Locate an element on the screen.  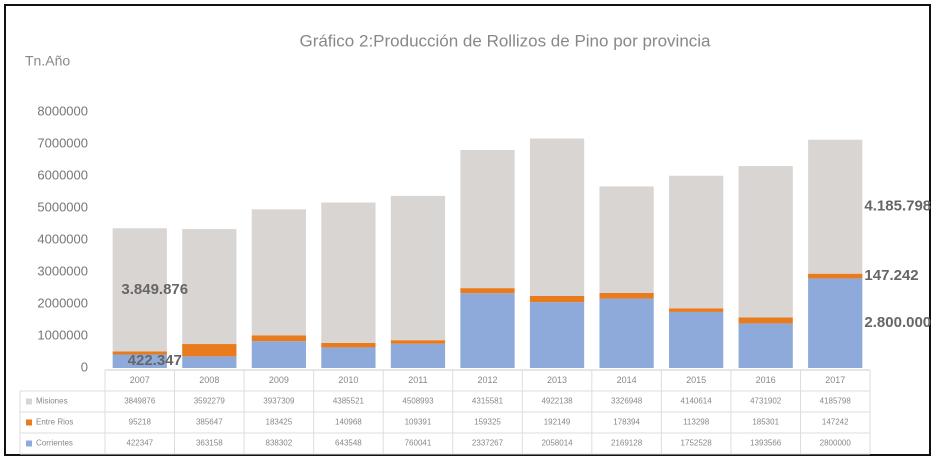
table-cell: 147242 is located at coordinates (835, 422).